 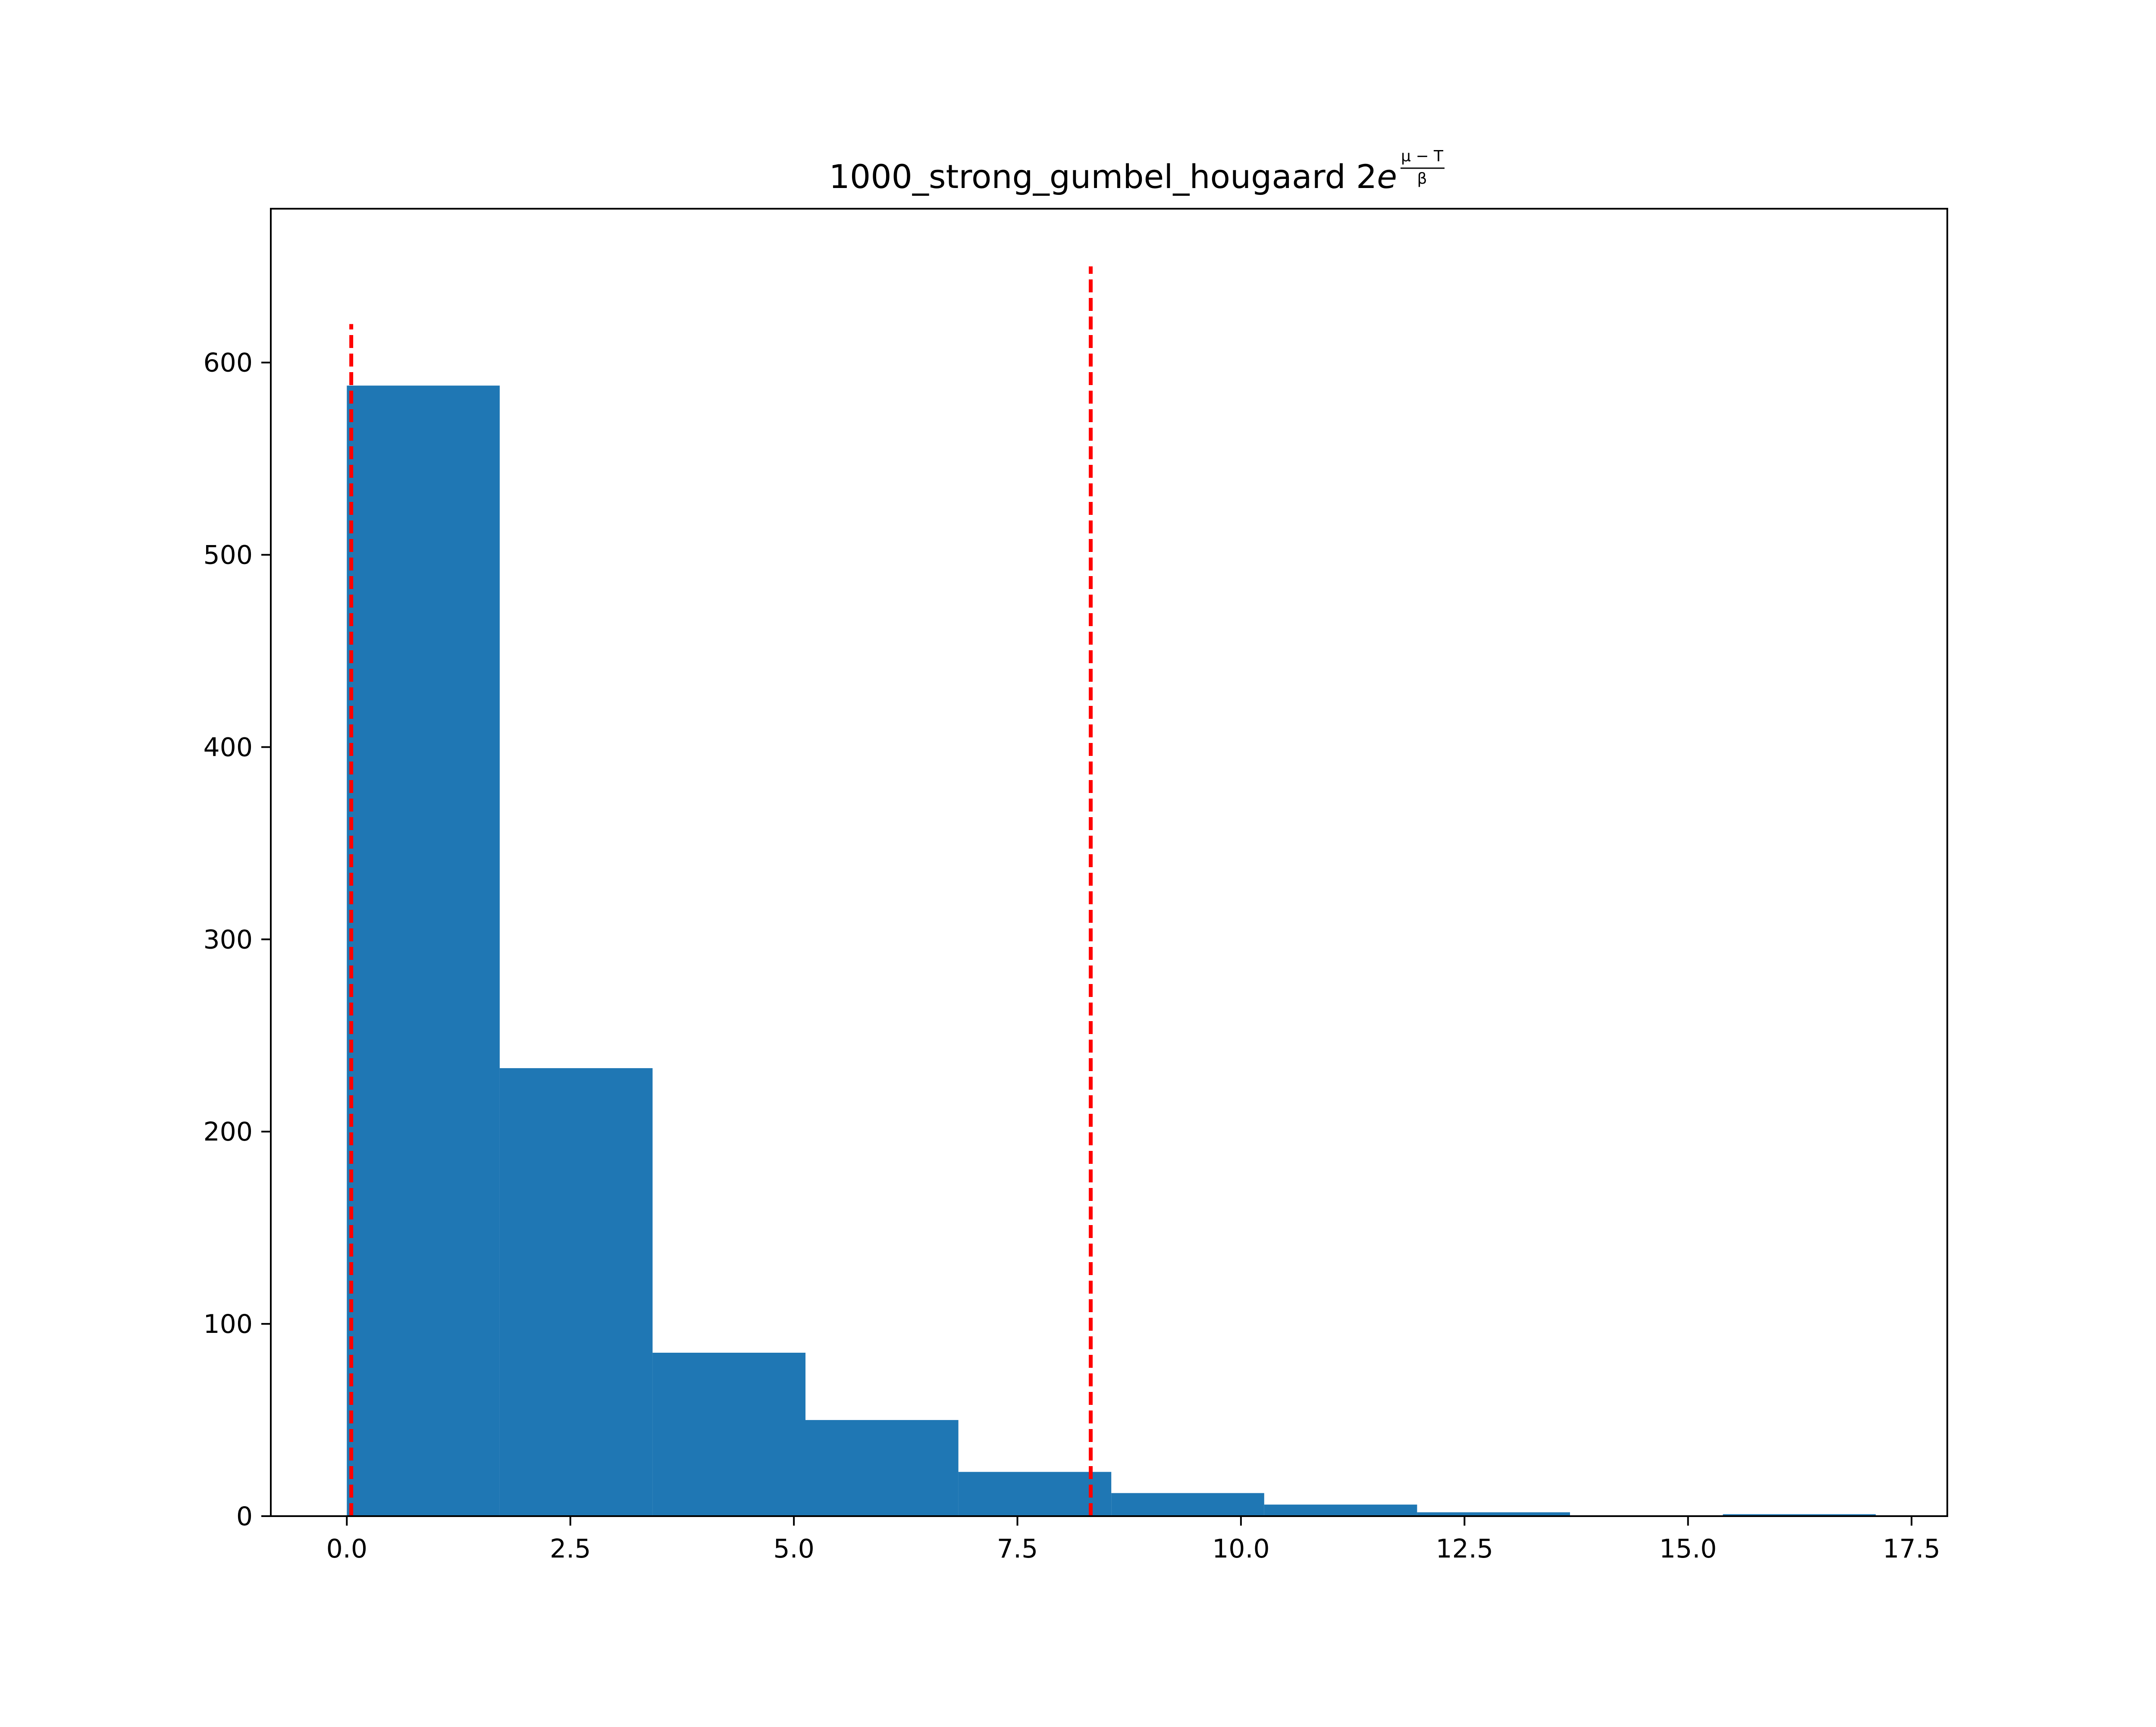 I want to click on title-exponent: μ − T β, so click(x=1423, y=167).